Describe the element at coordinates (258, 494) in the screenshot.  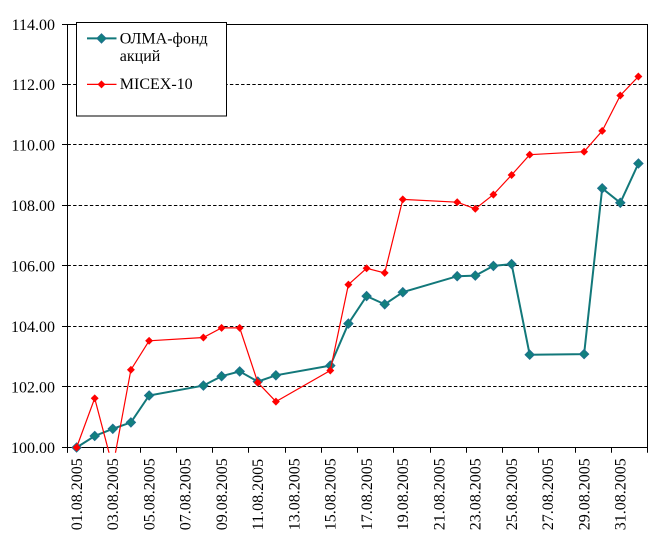
I see `svg-text: 11.08.2005` at that location.